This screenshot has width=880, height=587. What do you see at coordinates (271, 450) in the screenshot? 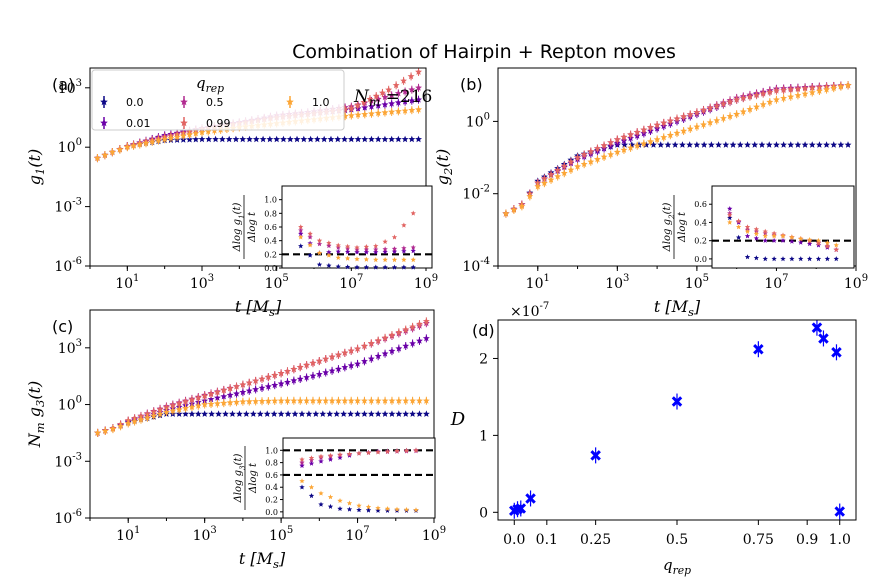
I see `inset-y-tick-label: 1.0` at bounding box center [271, 450].